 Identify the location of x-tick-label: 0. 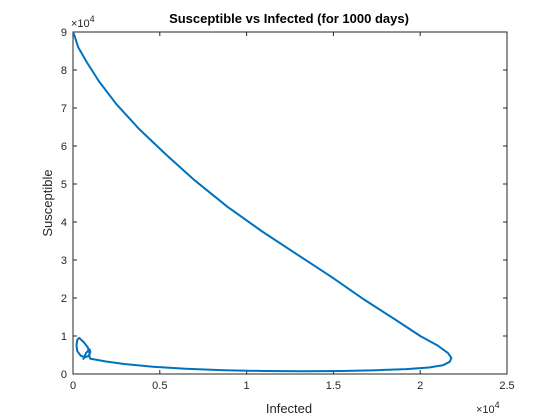
(73, 386).